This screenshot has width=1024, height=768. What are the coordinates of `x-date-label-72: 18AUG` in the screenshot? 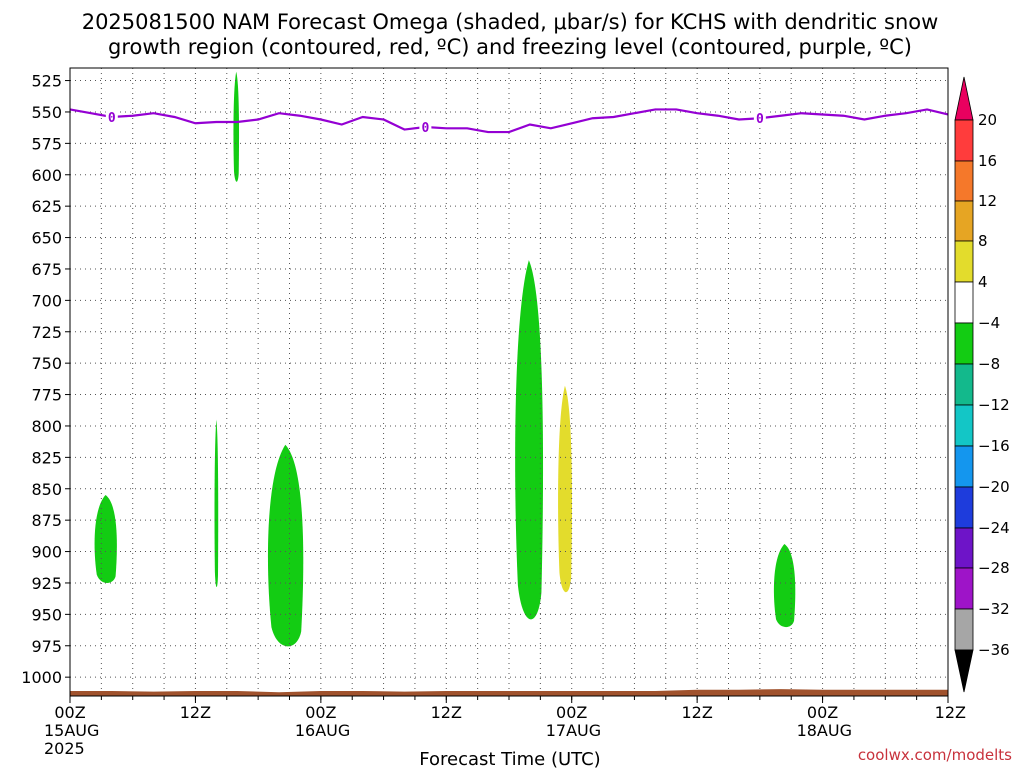 It's located at (824, 730).